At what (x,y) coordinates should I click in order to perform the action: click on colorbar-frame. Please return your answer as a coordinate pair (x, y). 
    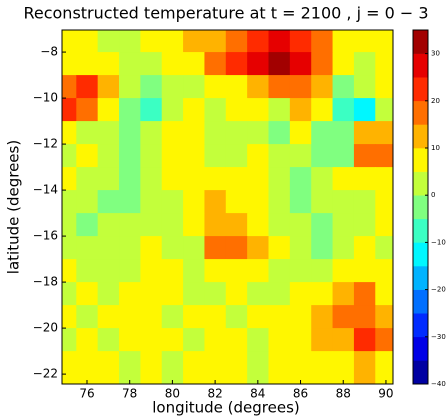
    Looking at the image, I should click on (420, 207).